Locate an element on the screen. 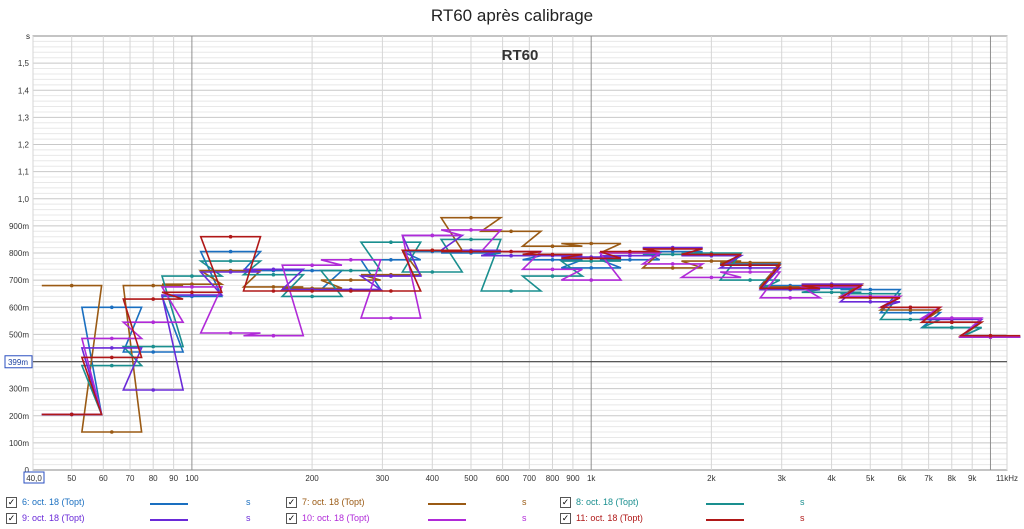 This screenshot has width=1024, height=529. legend-item: ✓ 6: oct. 18 (Topt) s is located at coordinates (141, 503).